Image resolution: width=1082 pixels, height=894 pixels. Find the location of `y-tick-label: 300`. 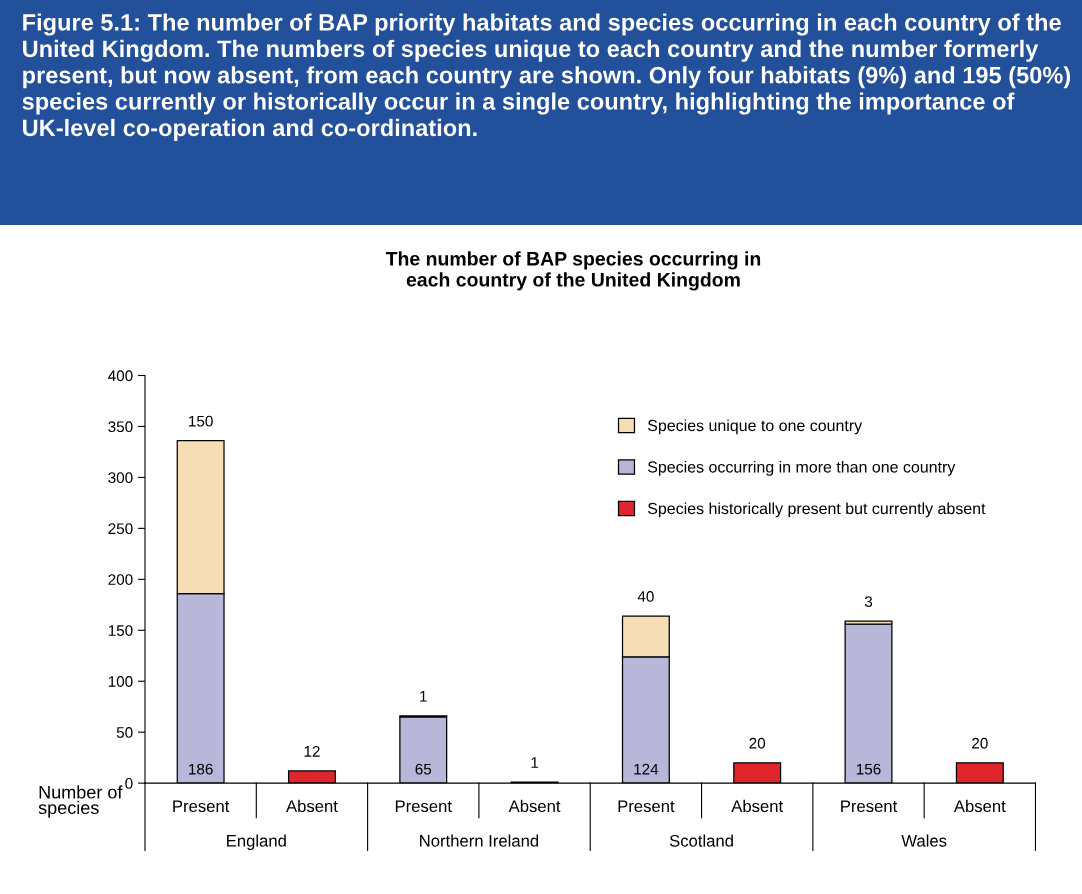

y-tick-label: 300 is located at coordinates (120, 478).